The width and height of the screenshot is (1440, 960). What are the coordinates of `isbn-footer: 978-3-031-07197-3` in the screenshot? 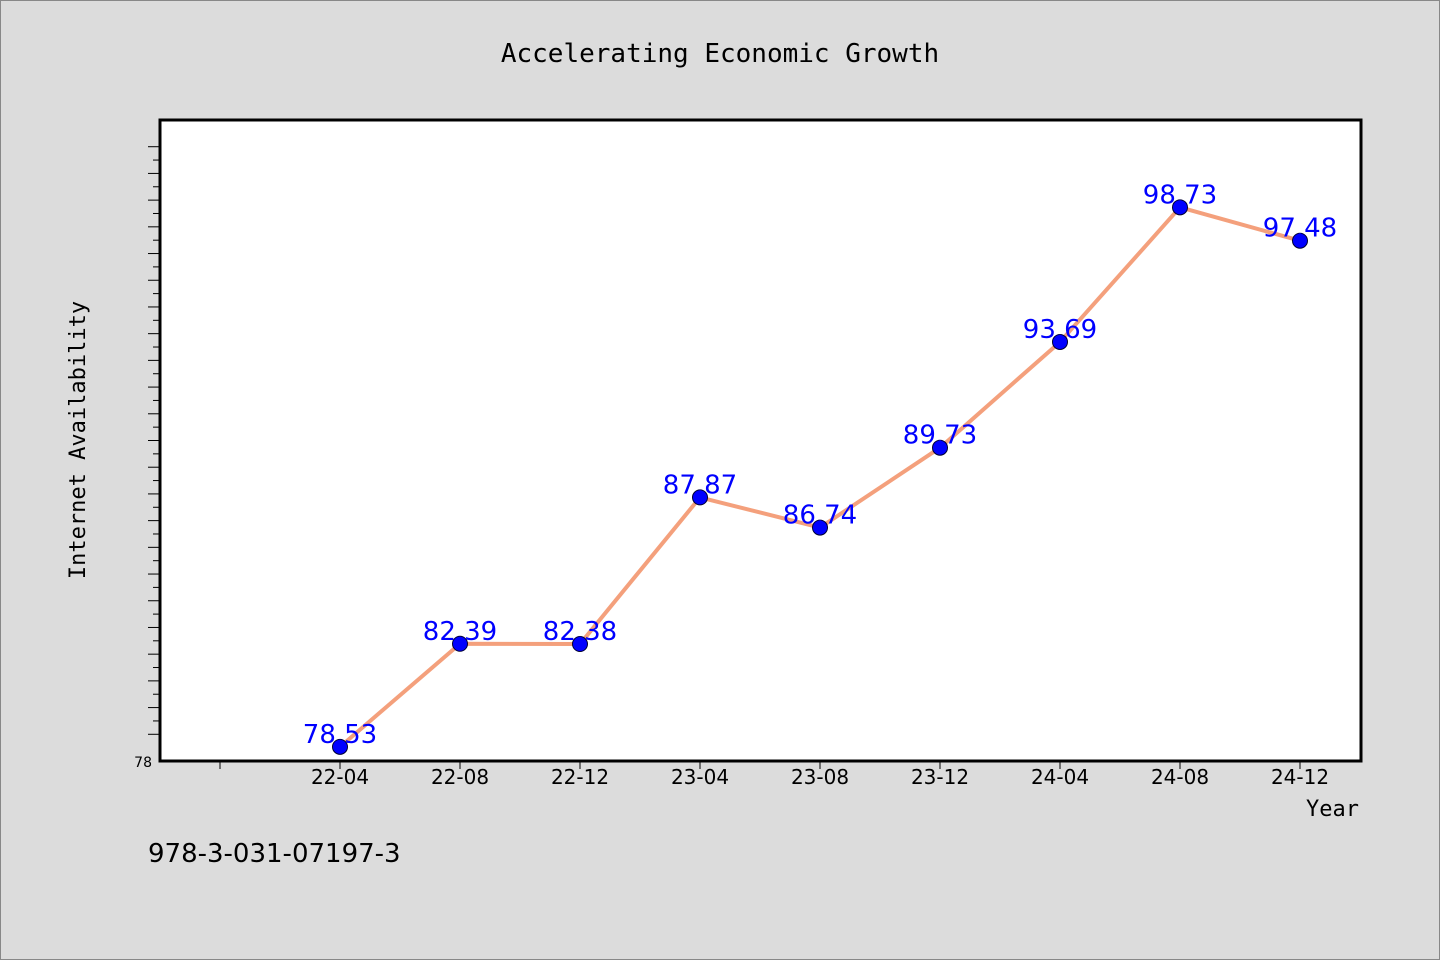 It's located at (274, 854).